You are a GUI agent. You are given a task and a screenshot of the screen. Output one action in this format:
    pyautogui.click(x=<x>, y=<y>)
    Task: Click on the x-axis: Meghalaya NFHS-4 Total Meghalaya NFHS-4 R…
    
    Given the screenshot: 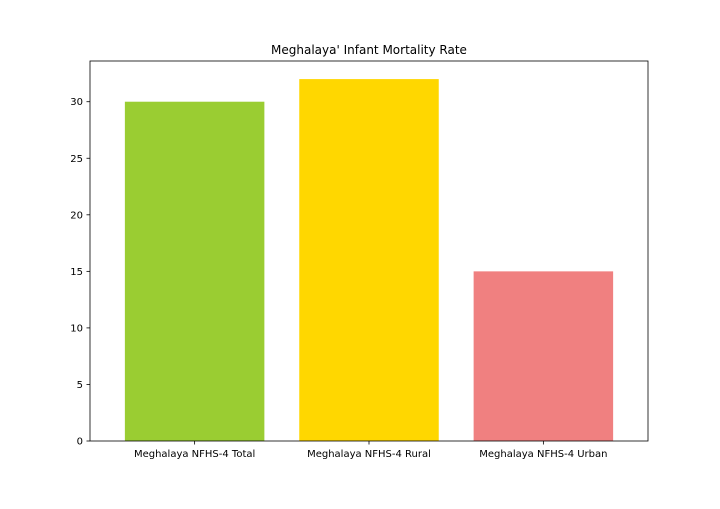 What is the action you would take?
    pyautogui.click(x=370, y=450)
    